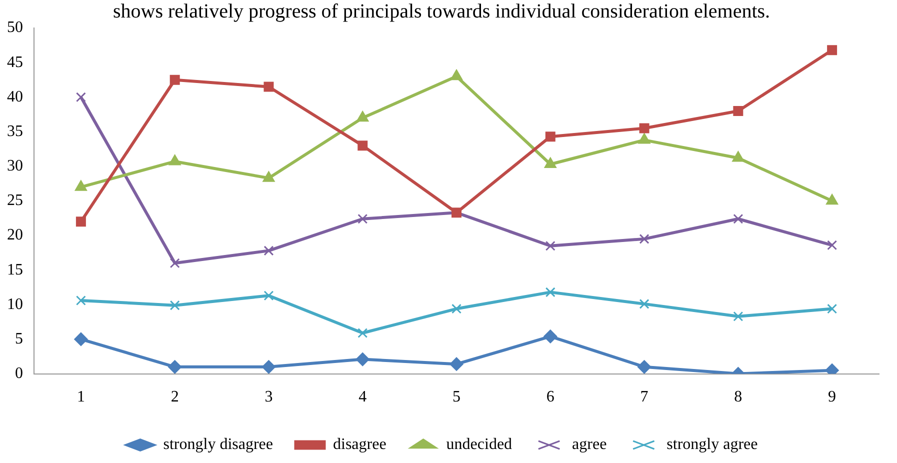 The width and height of the screenshot is (897, 463). What do you see at coordinates (362, 397) in the screenshot?
I see `x-tick-label: 4` at bounding box center [362, 397].